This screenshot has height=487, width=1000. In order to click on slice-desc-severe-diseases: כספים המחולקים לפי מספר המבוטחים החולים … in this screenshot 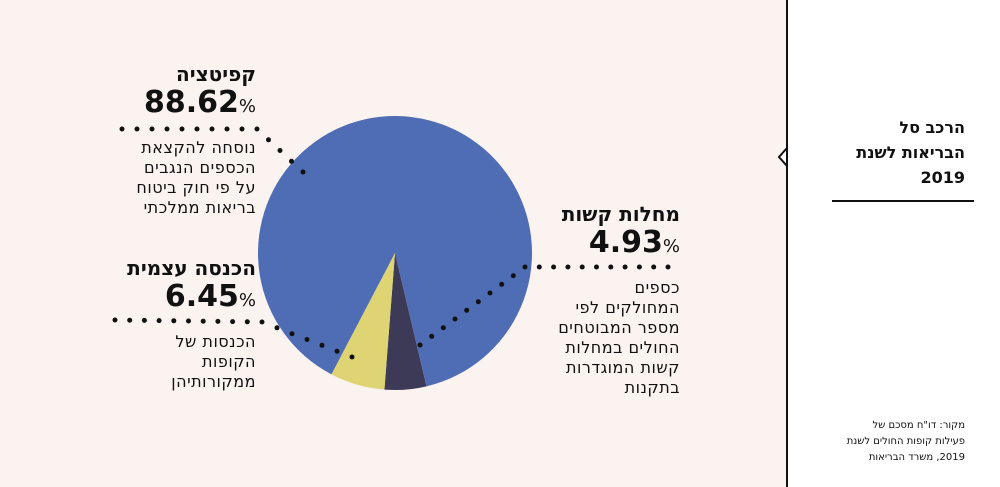, I will do `click(619, 337)`.